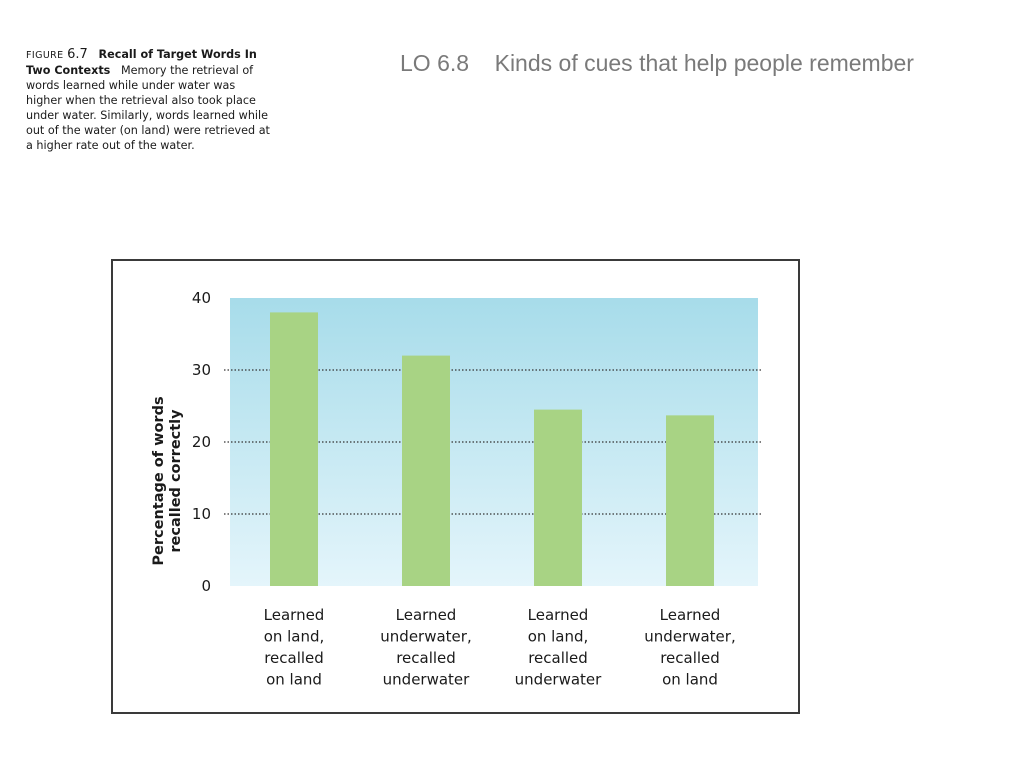 This screenshot has height=768, width=1024. What do you see at coordinates (45, 55) in the screenshot?
I see `figure-label: FIGURE` at bounding box center [45, 55].